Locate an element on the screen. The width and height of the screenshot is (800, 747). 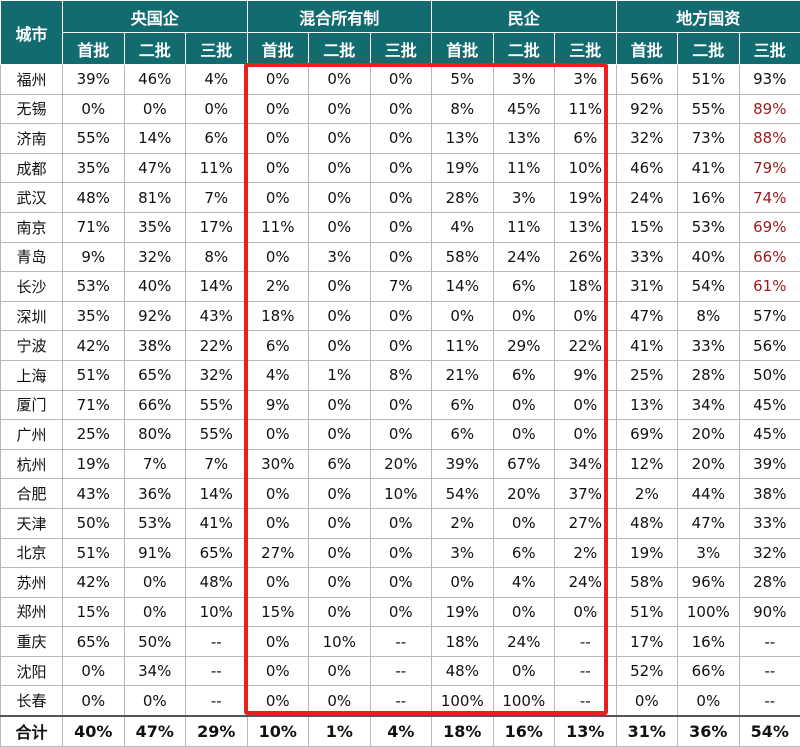
group-header-central-soe: 央国企 is located at coordinates (155, 16).